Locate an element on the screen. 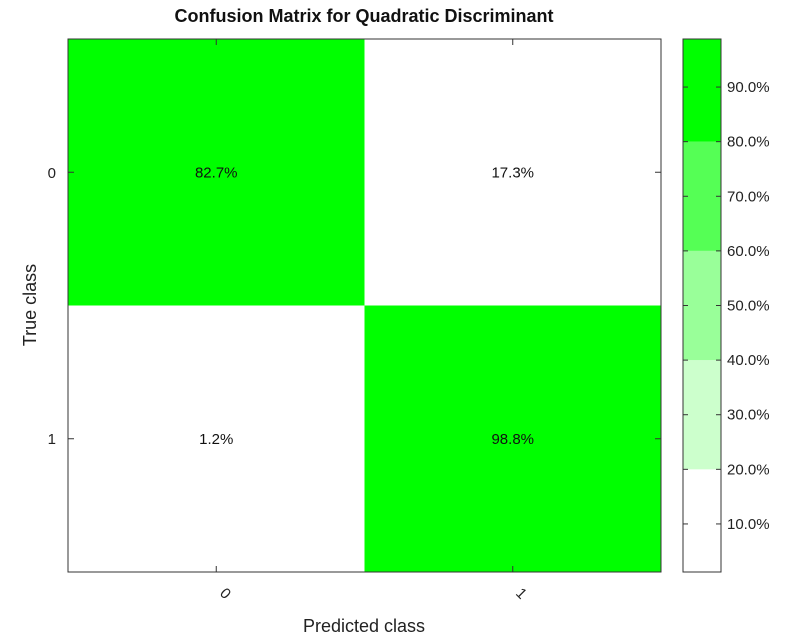  colorbar is located at coordinates (702, 305).